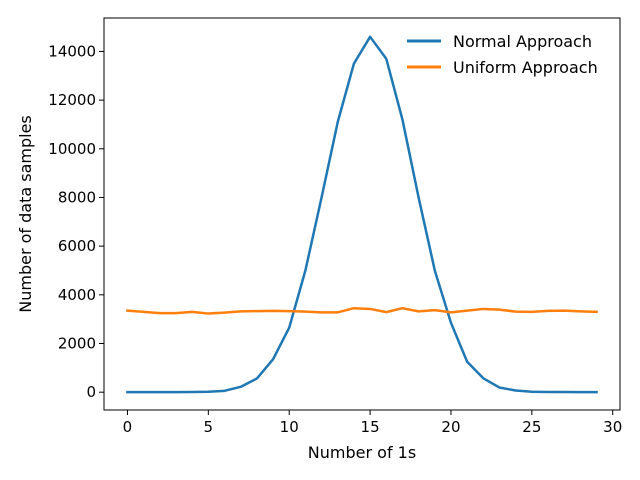 The image size is (640, 480). I want to click on legend-label-uniform-approach: Uniform Approach, so click(525, 67).